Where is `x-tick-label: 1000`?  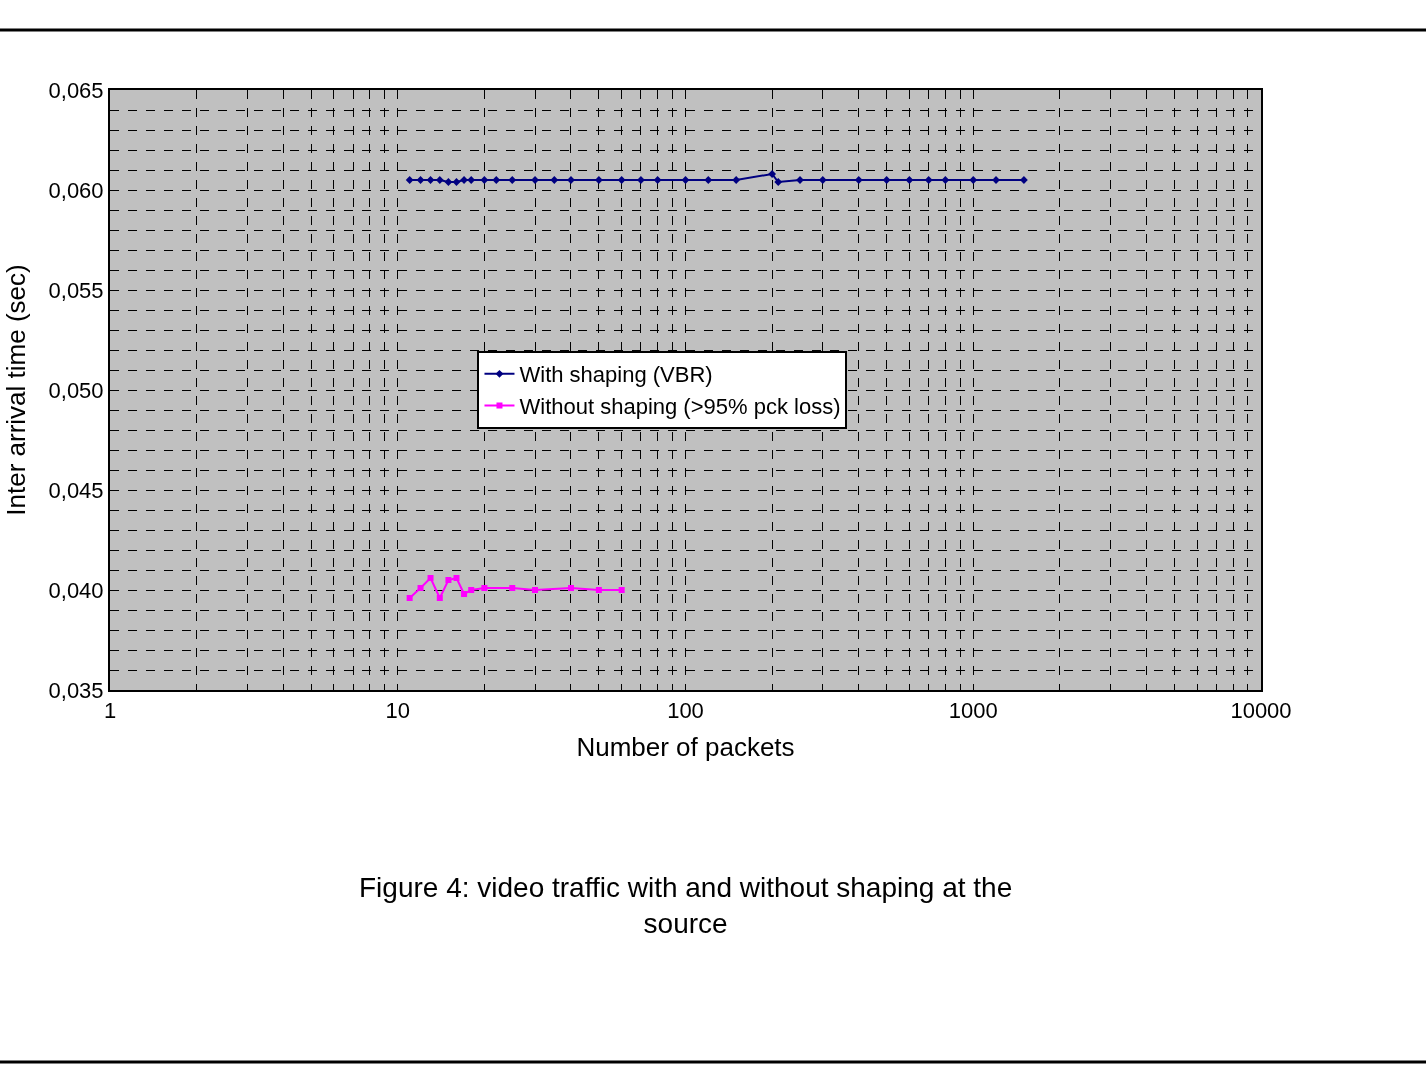
x-tick-label: 1000 is located at coordinates (973, 711).